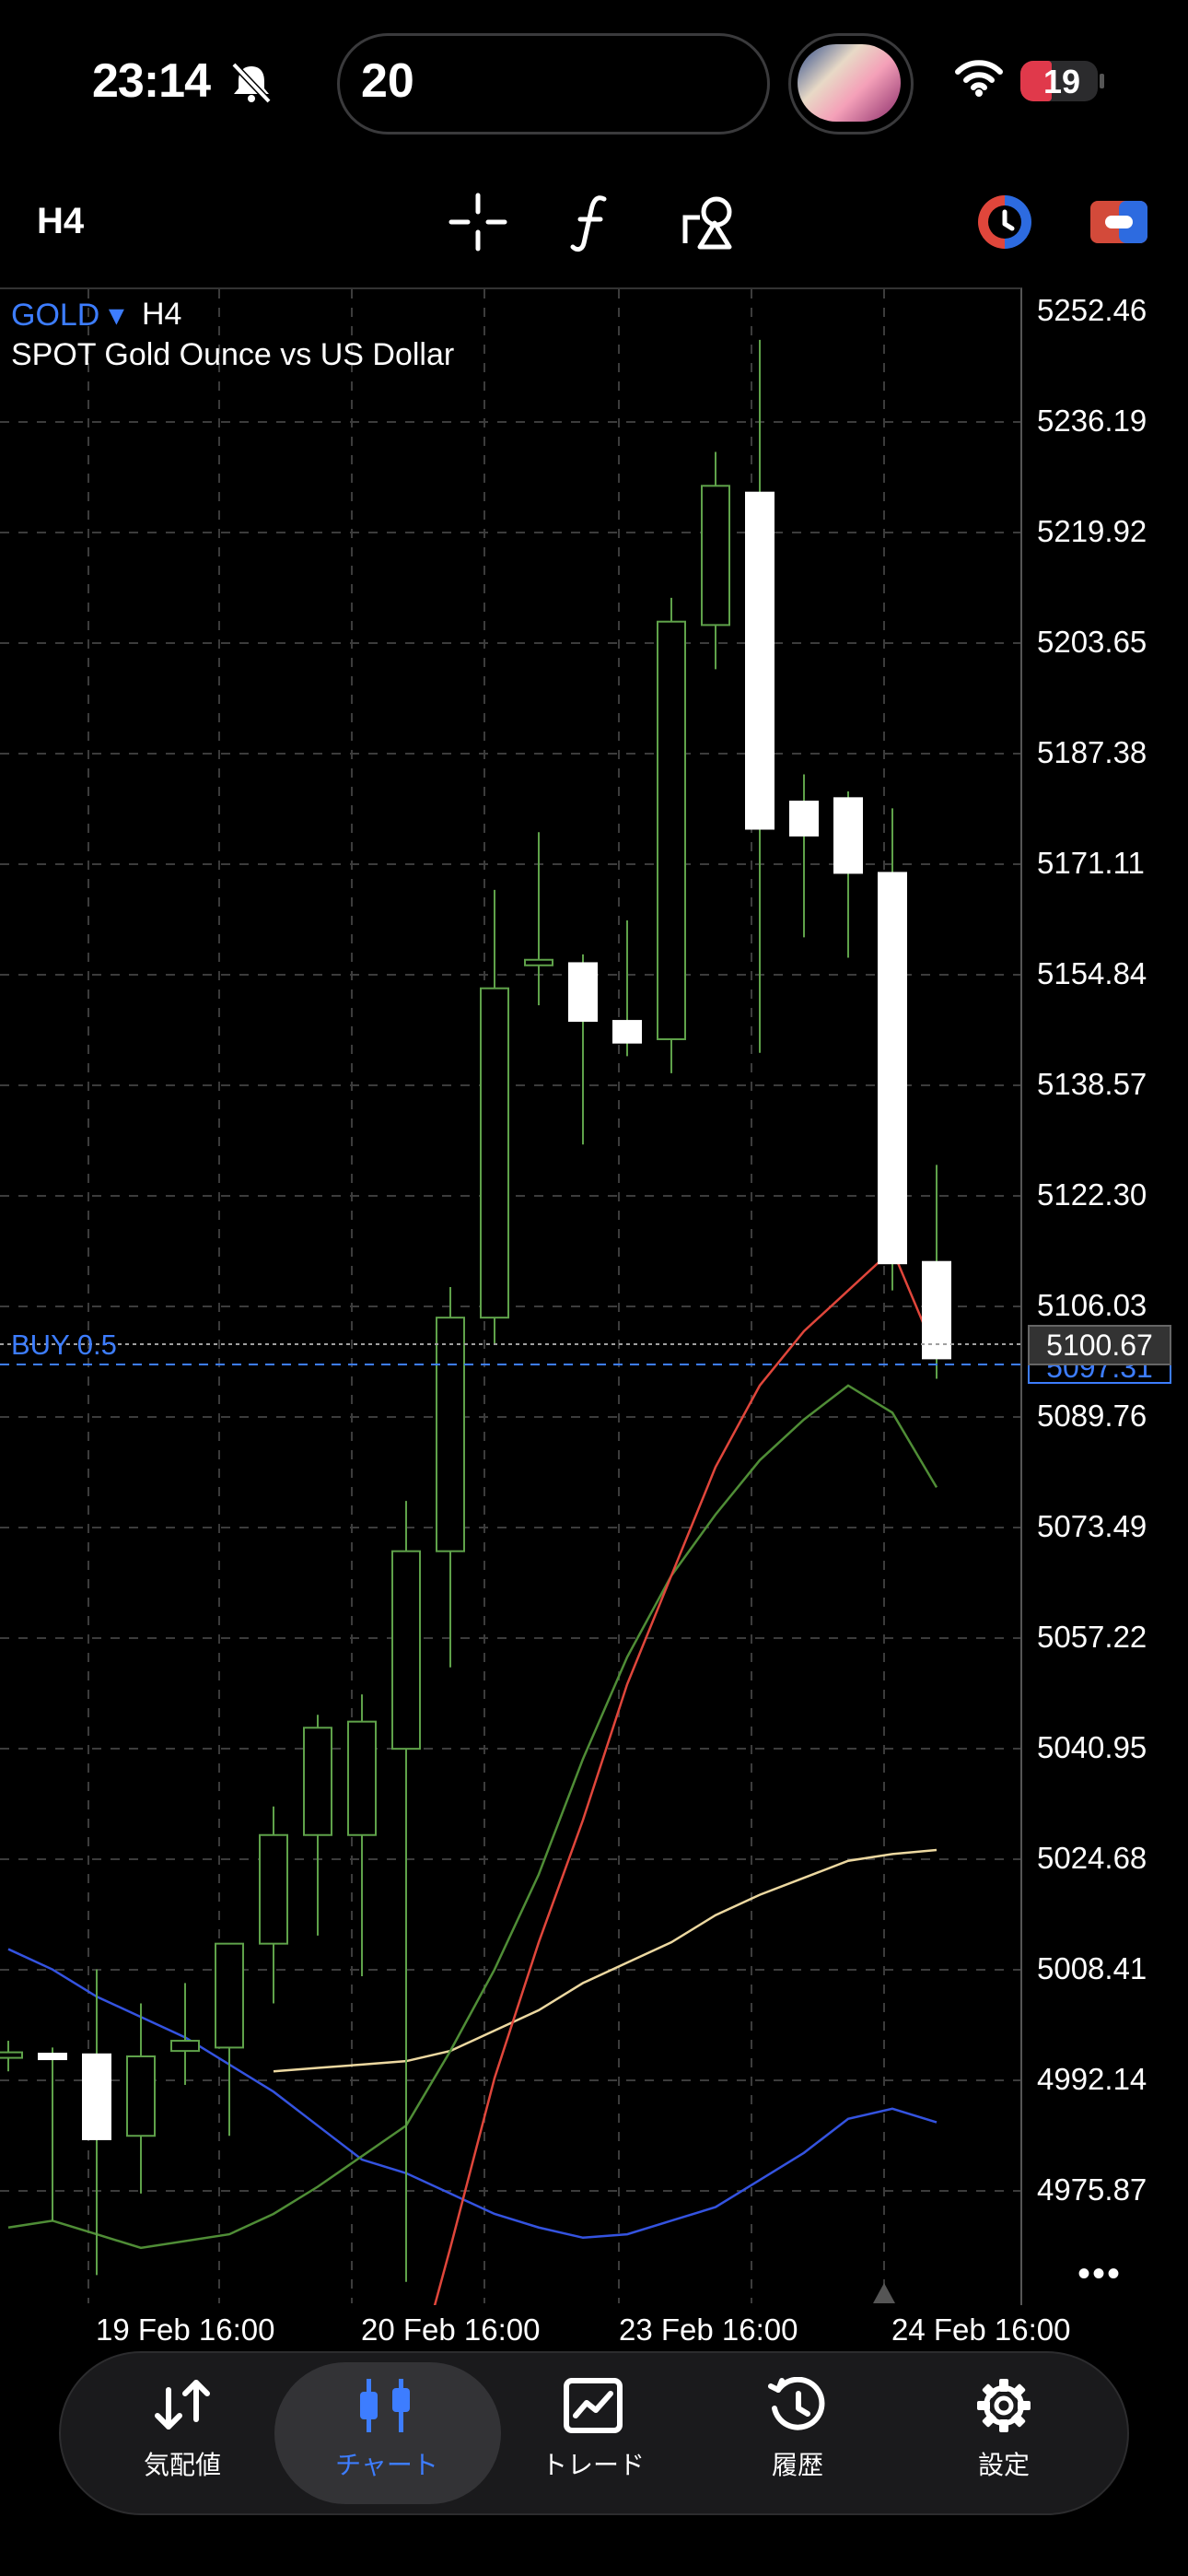 This screenshot has width=1188, height=2576. I want to click on battery-nub, so click(1102, 81).